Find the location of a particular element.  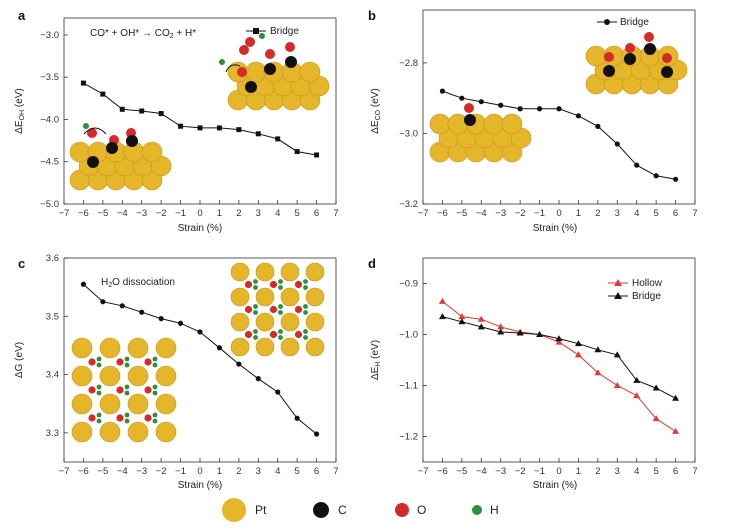

panel-c-lattice-left is located at coordinates (124, 390).